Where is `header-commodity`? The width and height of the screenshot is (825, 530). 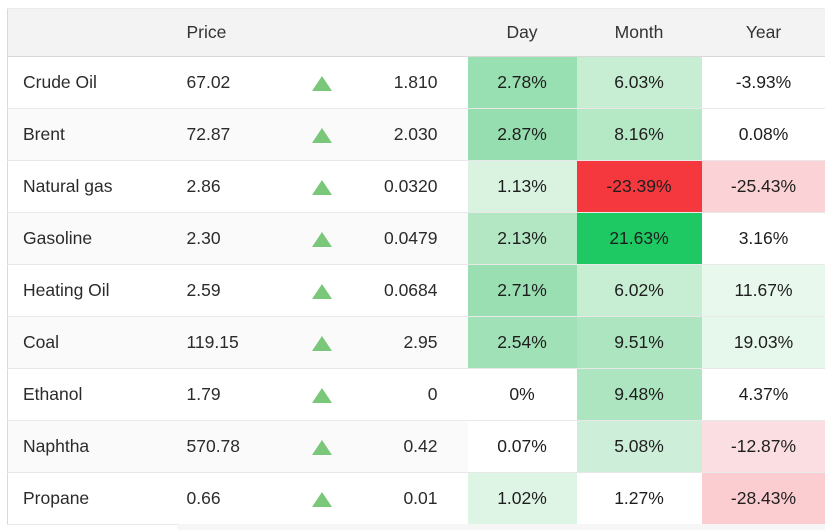 header-commodity is located at coordinates (86, 33).